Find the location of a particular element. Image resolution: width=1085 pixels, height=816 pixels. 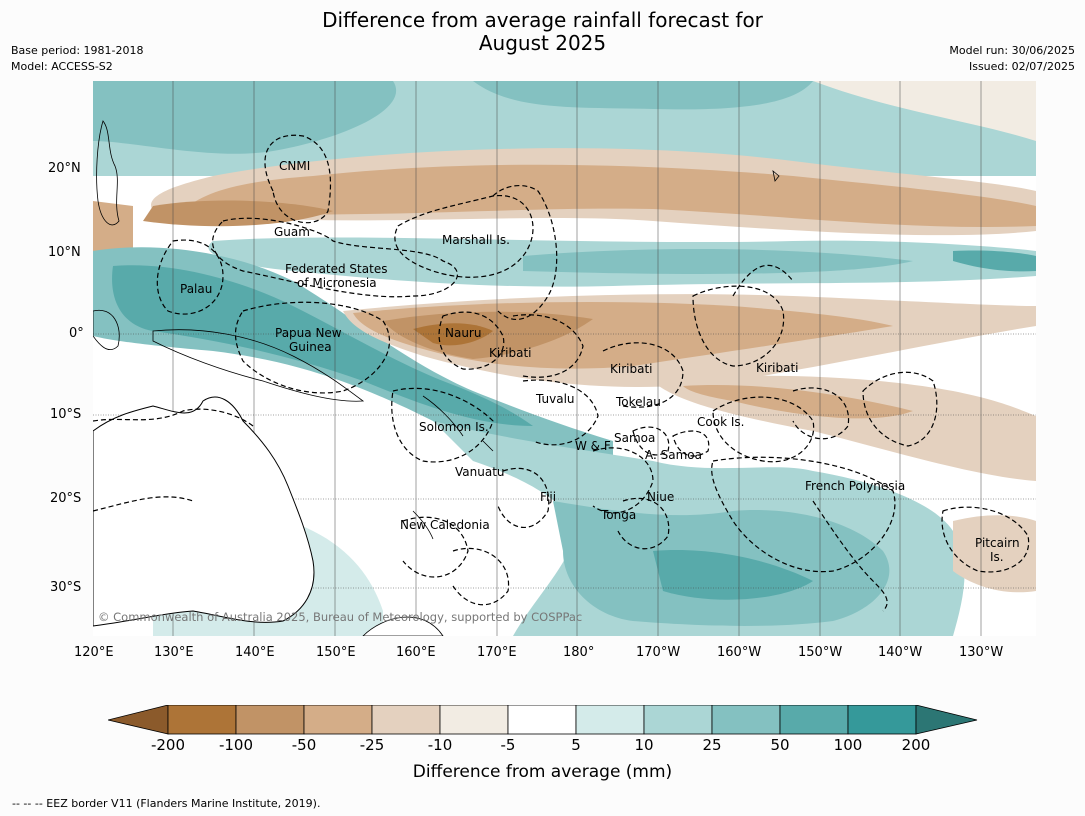

base-period: Base period: 1981-2018 is located at coordinates (77, 50).